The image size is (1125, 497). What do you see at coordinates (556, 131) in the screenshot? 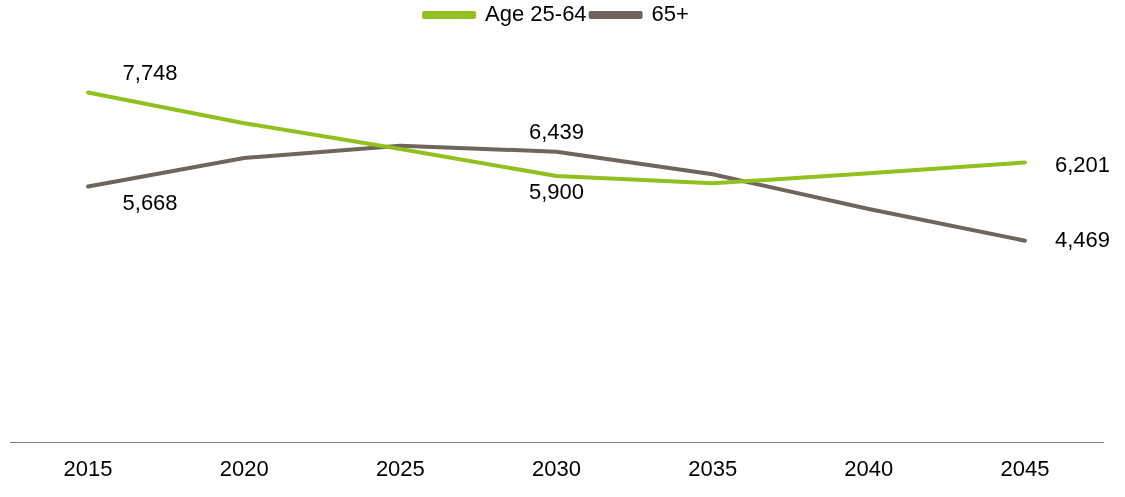
I see `data-label: 6,439` at bounding box center [556, 131].